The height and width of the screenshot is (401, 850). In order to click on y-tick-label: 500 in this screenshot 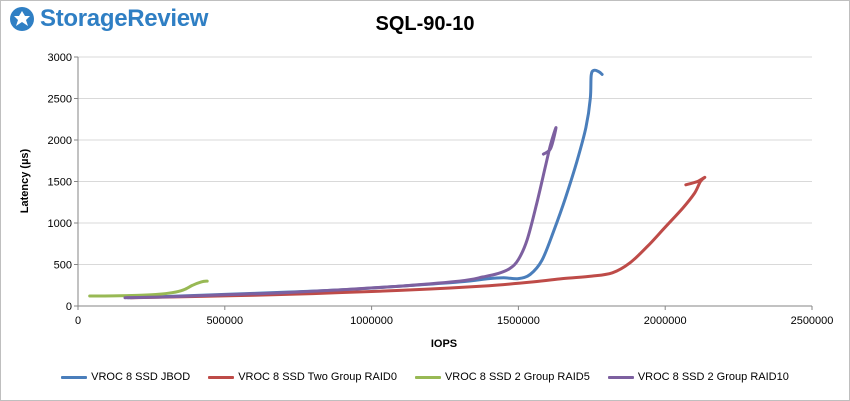, I will do `click(63, 266)`.